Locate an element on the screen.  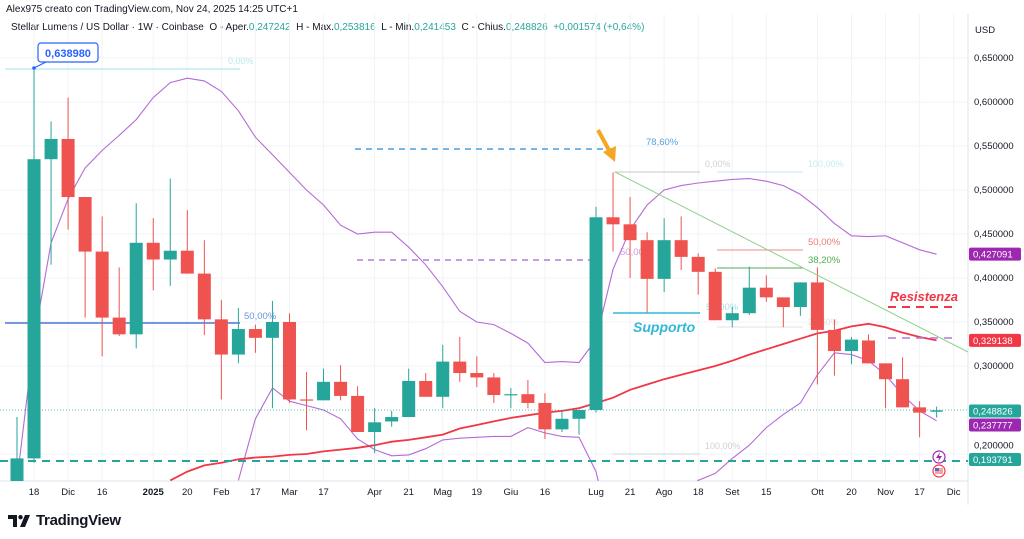
price-tick-label: 0,350000 is located at coordinates (994, 322).